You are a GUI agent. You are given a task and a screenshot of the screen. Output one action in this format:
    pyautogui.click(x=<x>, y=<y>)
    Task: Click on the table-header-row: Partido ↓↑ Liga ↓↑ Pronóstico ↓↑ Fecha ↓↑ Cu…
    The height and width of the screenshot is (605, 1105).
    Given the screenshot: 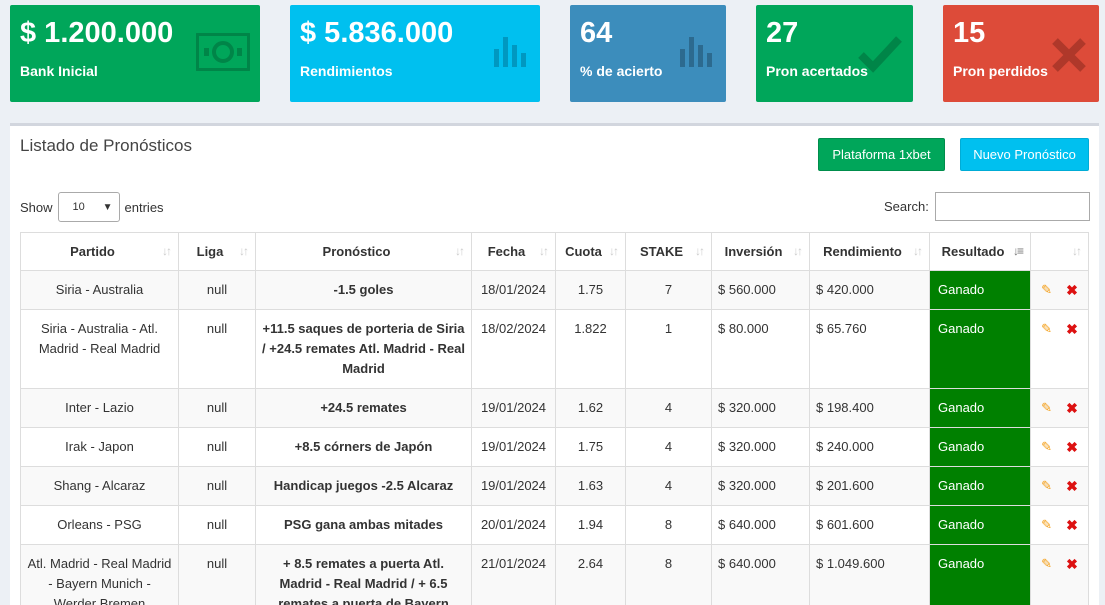 What is the action you would take?
    pyautogui.click(x=554, y=251)
    